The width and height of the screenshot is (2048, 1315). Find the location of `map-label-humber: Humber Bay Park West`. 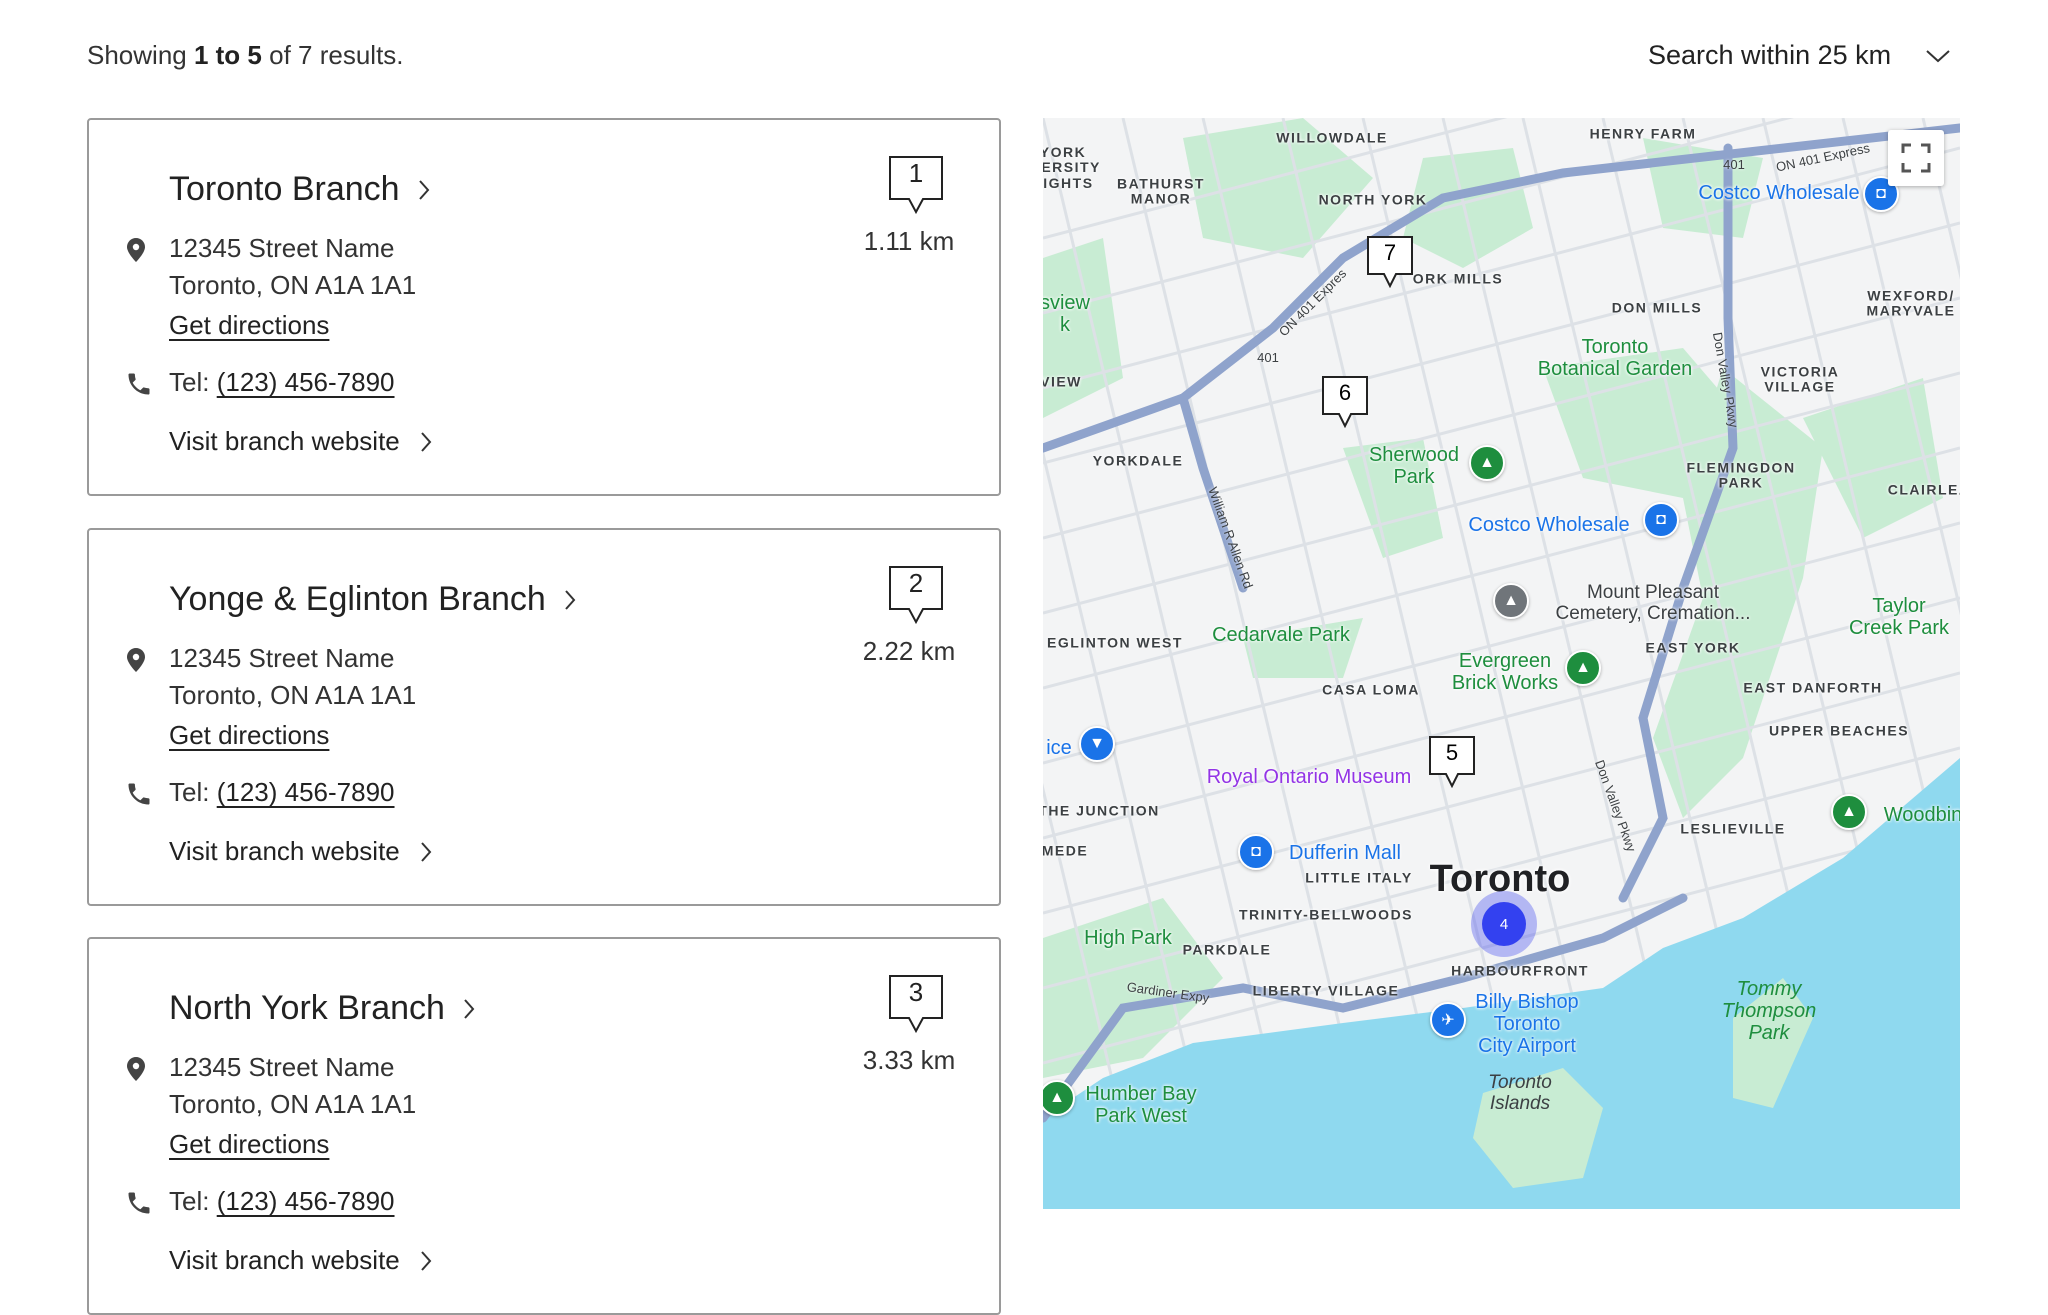

map-label-humber: Humber Bay Park West is located at coordinates (1141, 1105).